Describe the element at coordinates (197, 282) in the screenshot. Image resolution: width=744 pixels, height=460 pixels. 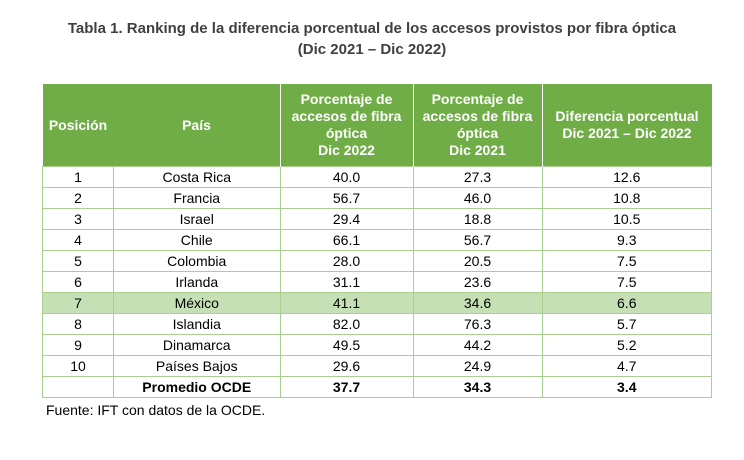
I see `cell-country: Irlanda` at that location.